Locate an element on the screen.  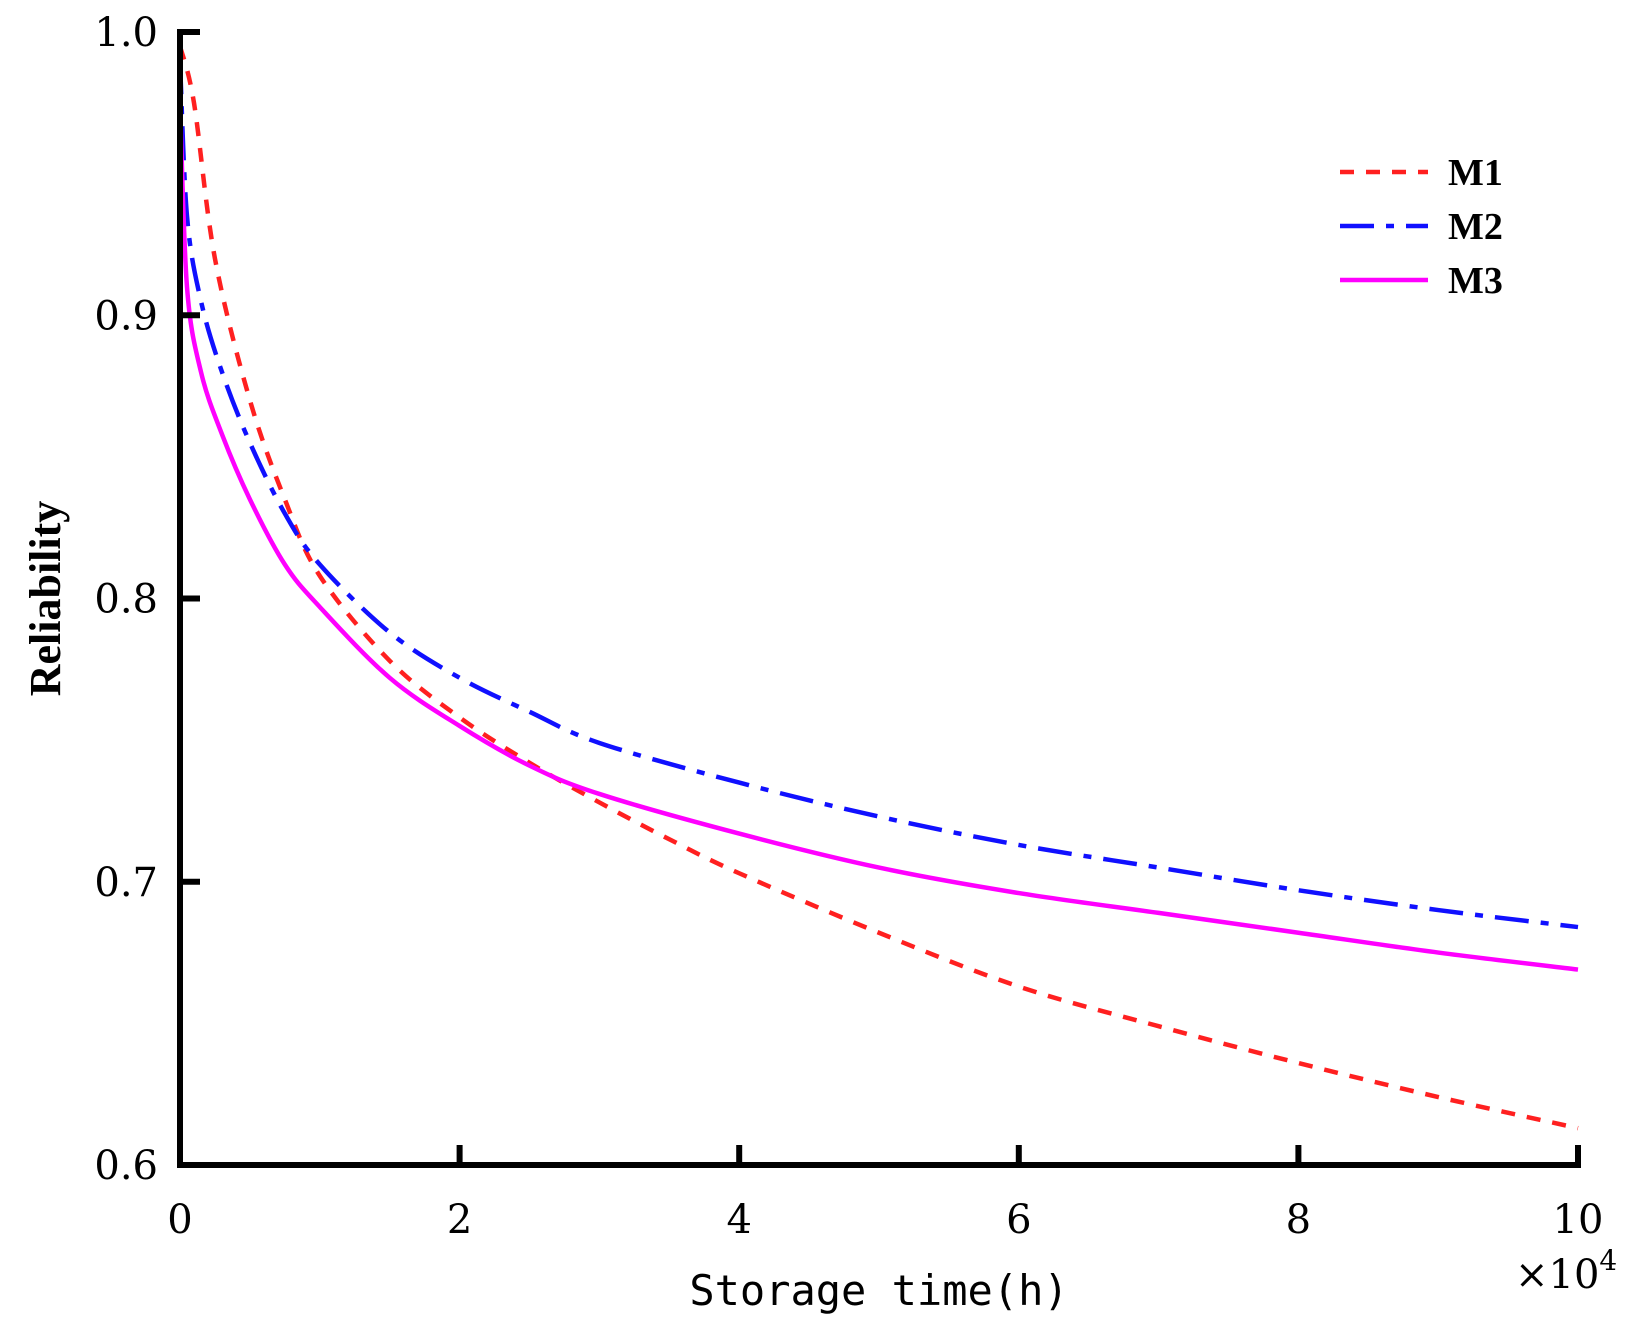
y-axis-title: Reliability is located at coordinates (45, 599).